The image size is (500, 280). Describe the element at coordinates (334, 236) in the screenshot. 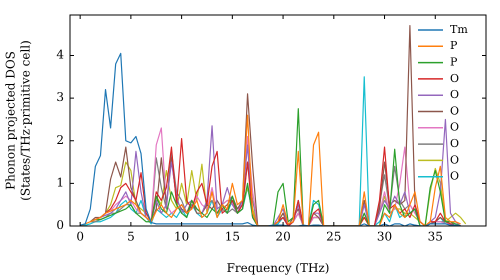

I see `x-tick-label: 25` at that location.